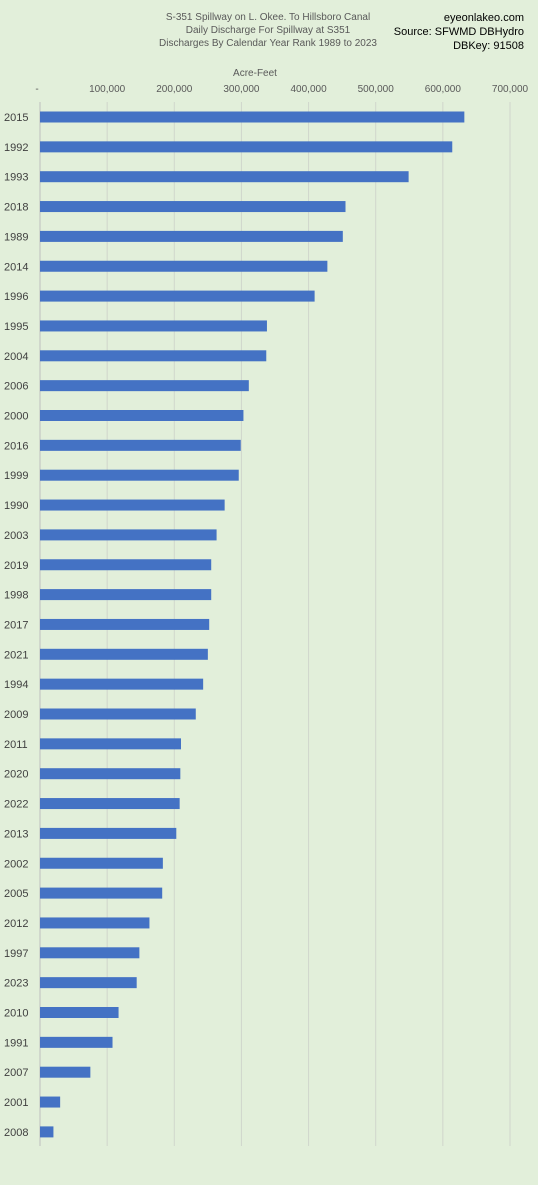  I want to click on bar-2018, so click(193, 207).